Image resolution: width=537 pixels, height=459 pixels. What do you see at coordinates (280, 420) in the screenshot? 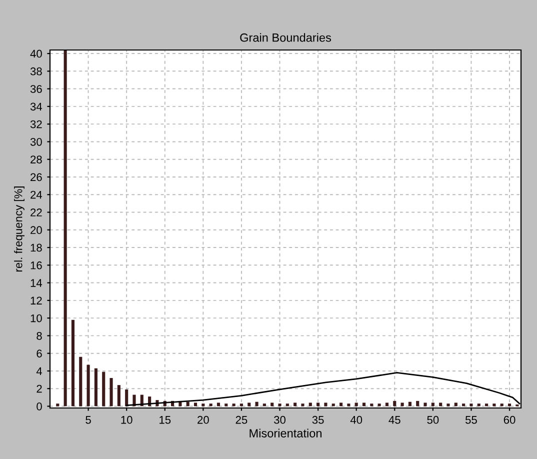
I see `x-tick-label: 30` at bounding box center [280, 420].